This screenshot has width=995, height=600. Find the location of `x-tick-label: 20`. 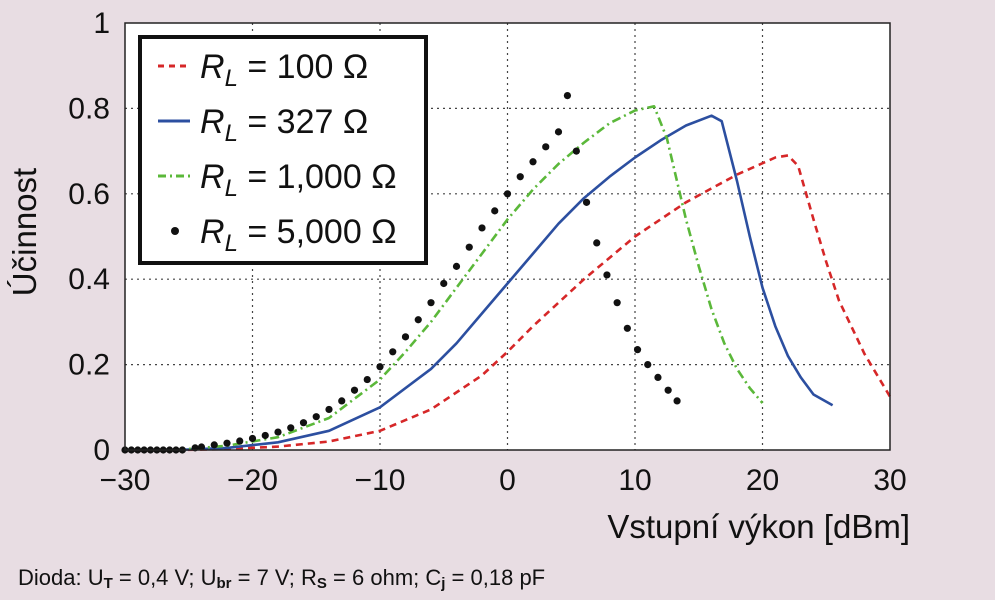

x-tick-label: 20 is located at coordinates (762, 480).